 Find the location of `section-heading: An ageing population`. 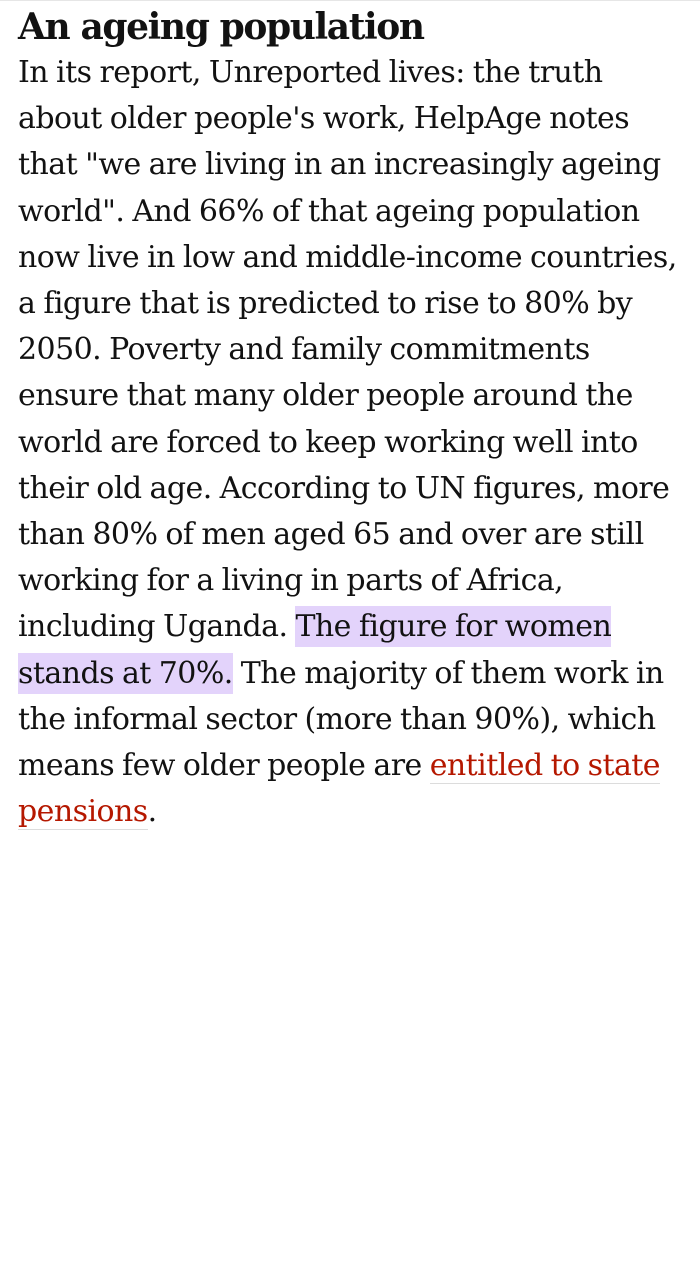

section-heading: An ageing population is located at coordinates (221, 27).